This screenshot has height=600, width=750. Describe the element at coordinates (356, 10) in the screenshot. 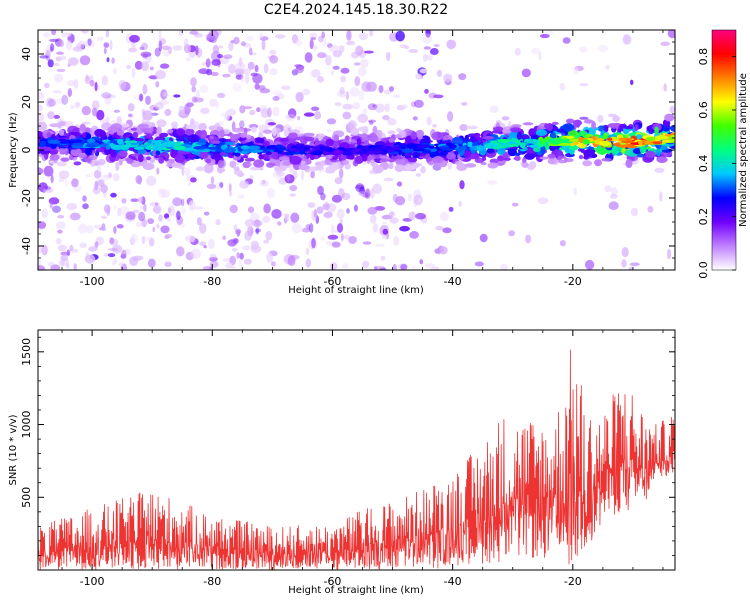

I see `figure-title: C2E4.2024.145.18.30.R22` at that location.